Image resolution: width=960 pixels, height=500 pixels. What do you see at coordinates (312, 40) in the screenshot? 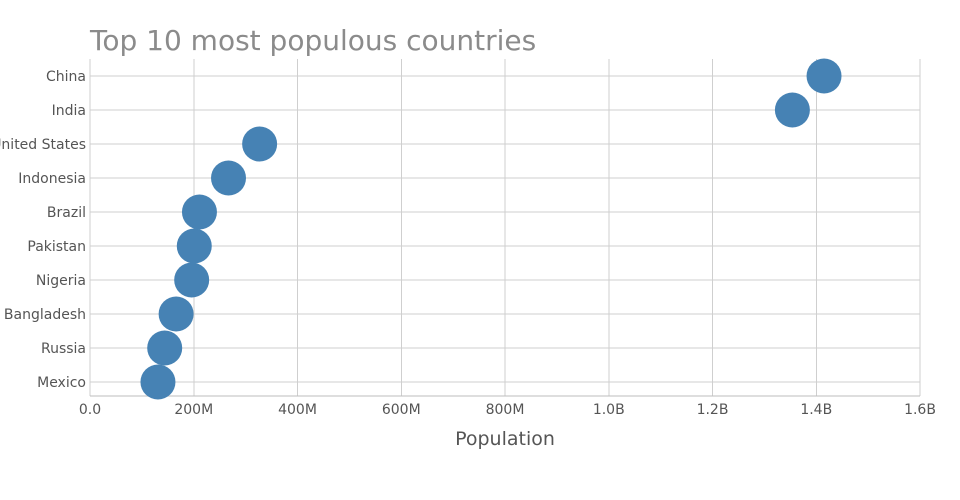
I see `chart-title: Top 10 most populous countries` at bounding box center [312, 40].